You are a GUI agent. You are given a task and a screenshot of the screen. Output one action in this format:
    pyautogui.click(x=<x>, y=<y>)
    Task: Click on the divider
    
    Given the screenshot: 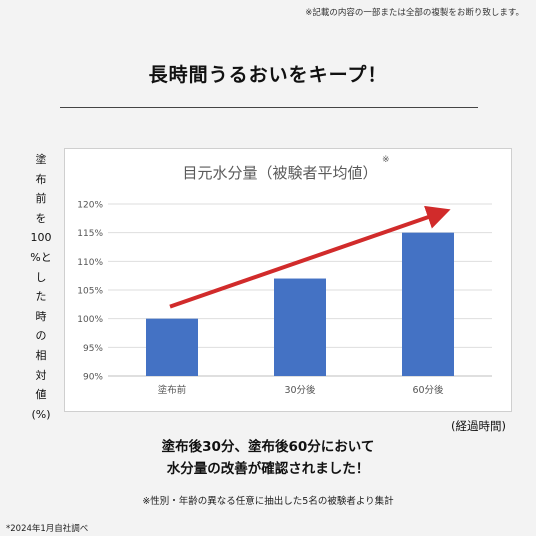 What is the action you would take?
    pyautogui.click(x=269, y=107)
    